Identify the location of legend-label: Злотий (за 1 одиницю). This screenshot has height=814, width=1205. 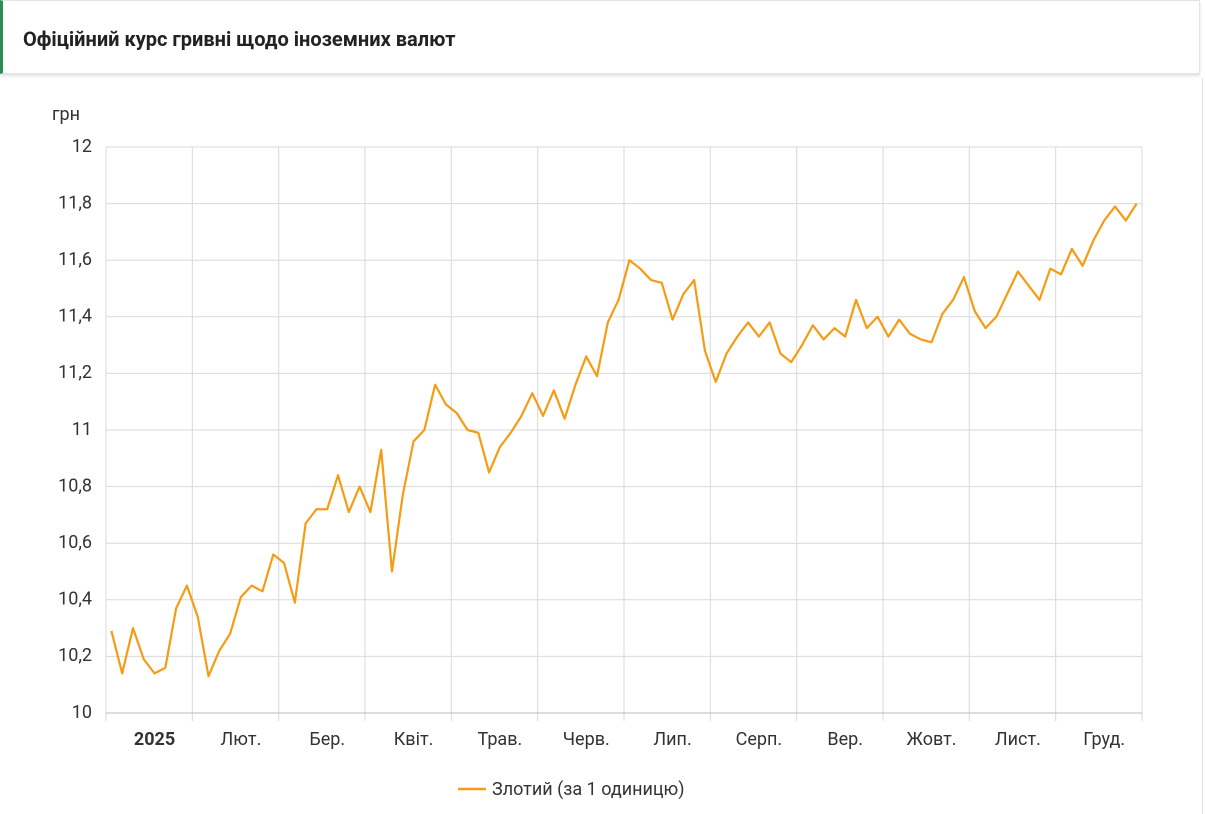
(588, 789).